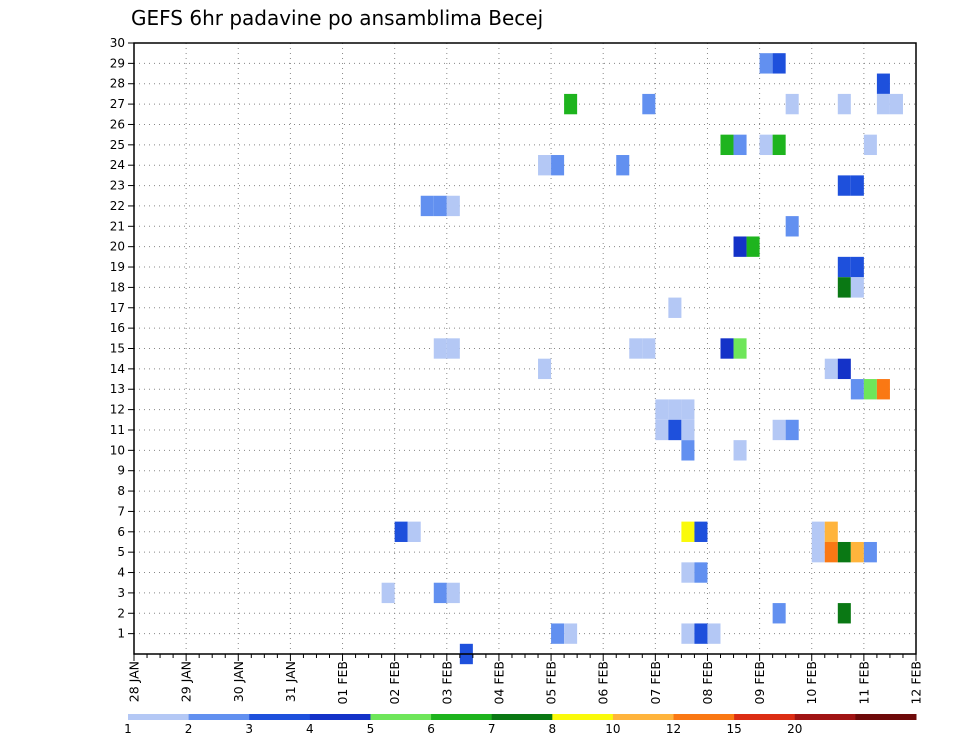  I want to click on y-tick-label: 7, so click(121, 511).